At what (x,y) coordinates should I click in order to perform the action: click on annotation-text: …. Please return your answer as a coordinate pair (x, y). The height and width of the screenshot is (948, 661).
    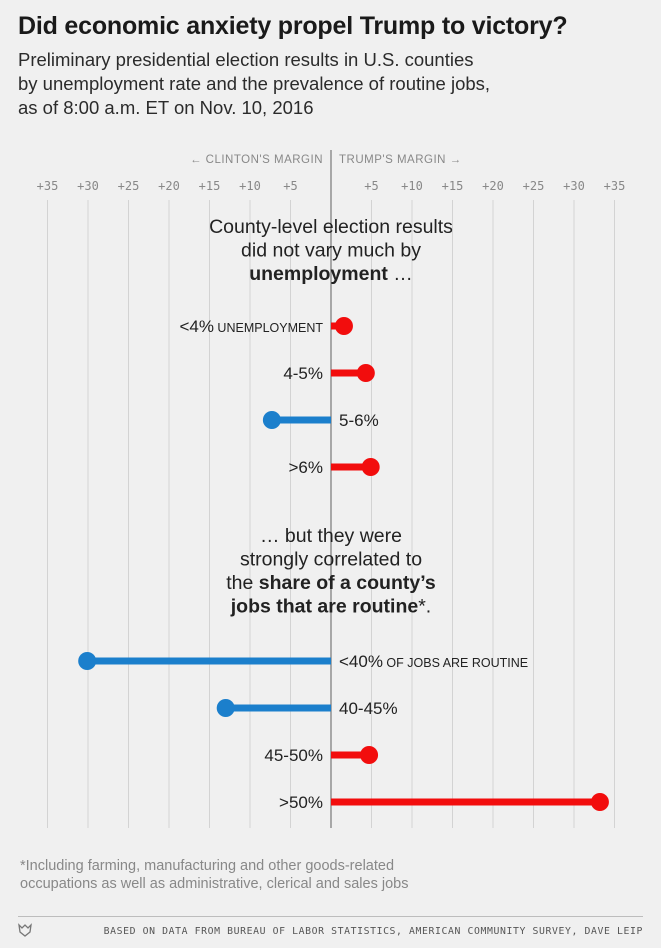
    Looking at the image, I should click on (400, 274).